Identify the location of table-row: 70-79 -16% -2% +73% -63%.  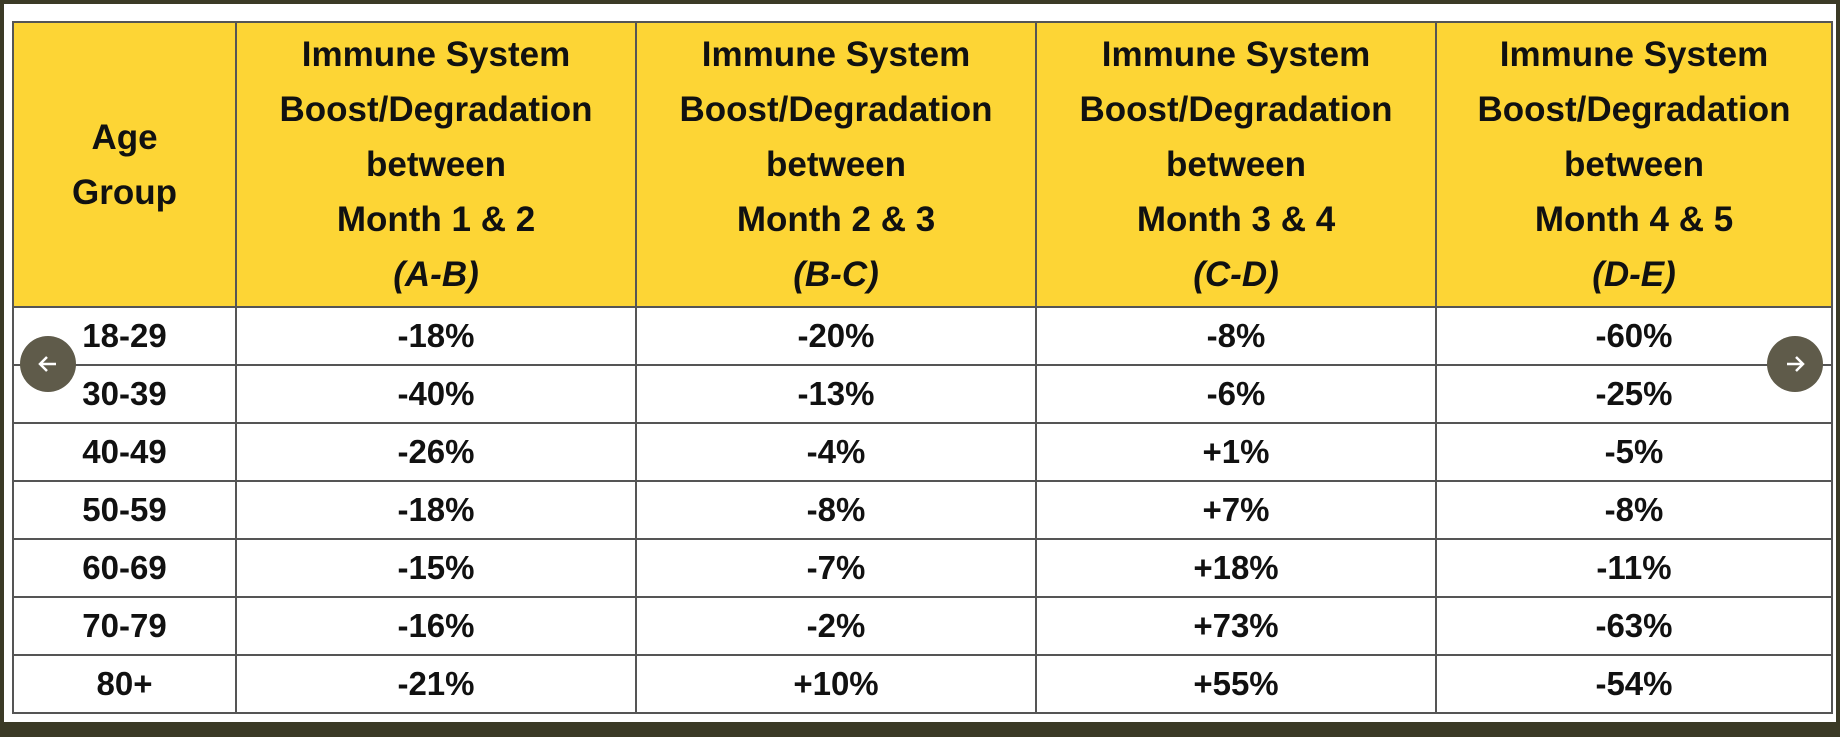
(922, 626).